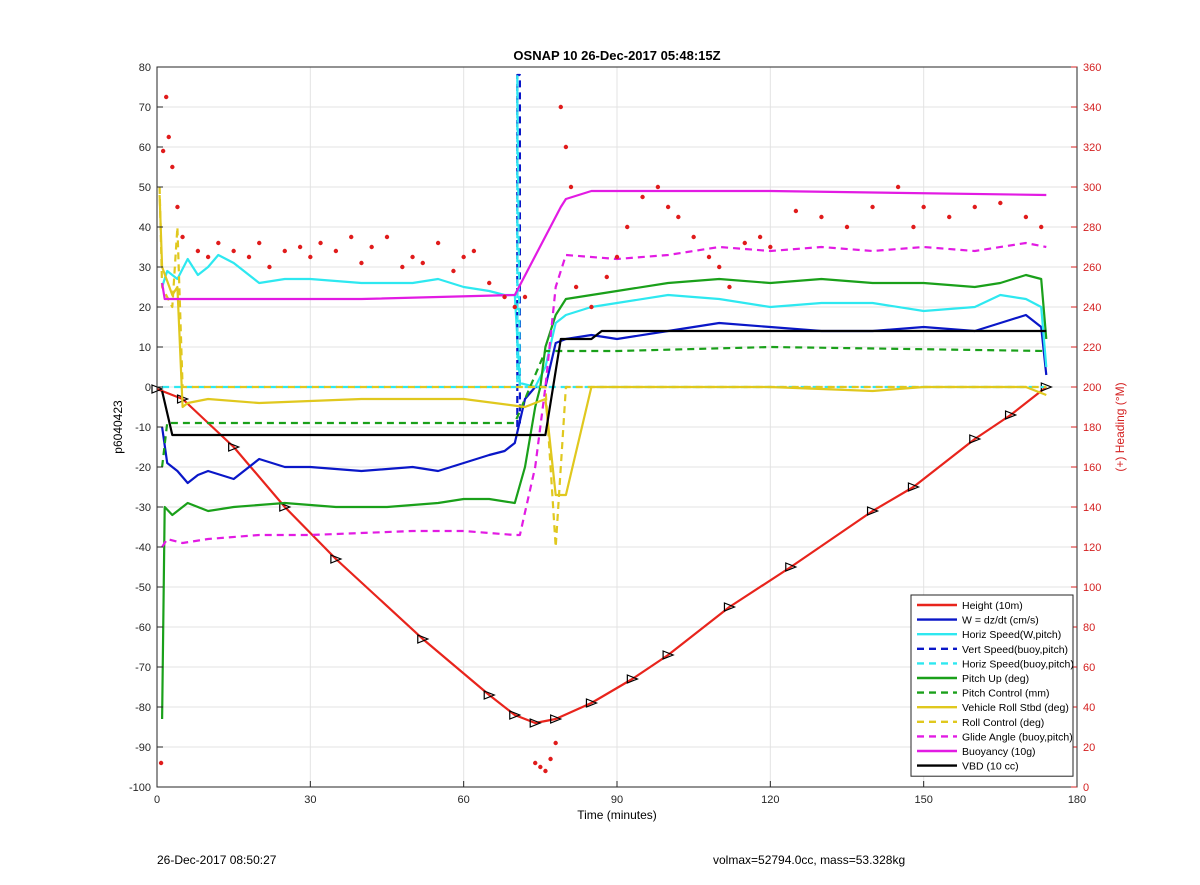  Describe the element at coordinates (143, 628) in the screenshot. I see `y-tick-label: -60` at that location.